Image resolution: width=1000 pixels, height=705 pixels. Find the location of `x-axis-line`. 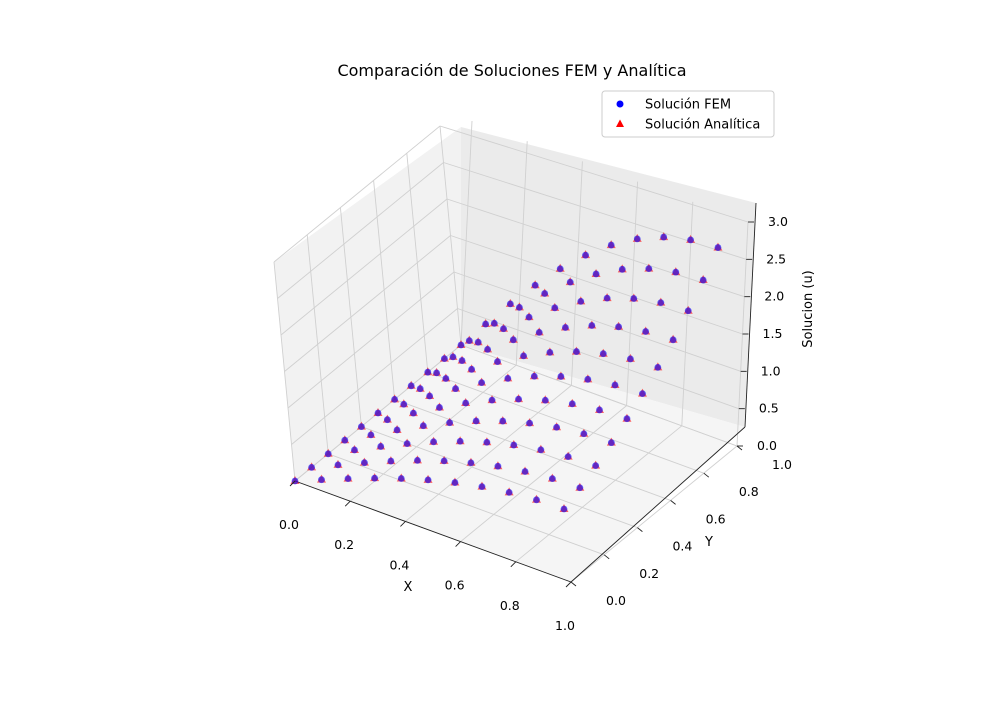

x-axis-line is located at coordinates (433, 531).